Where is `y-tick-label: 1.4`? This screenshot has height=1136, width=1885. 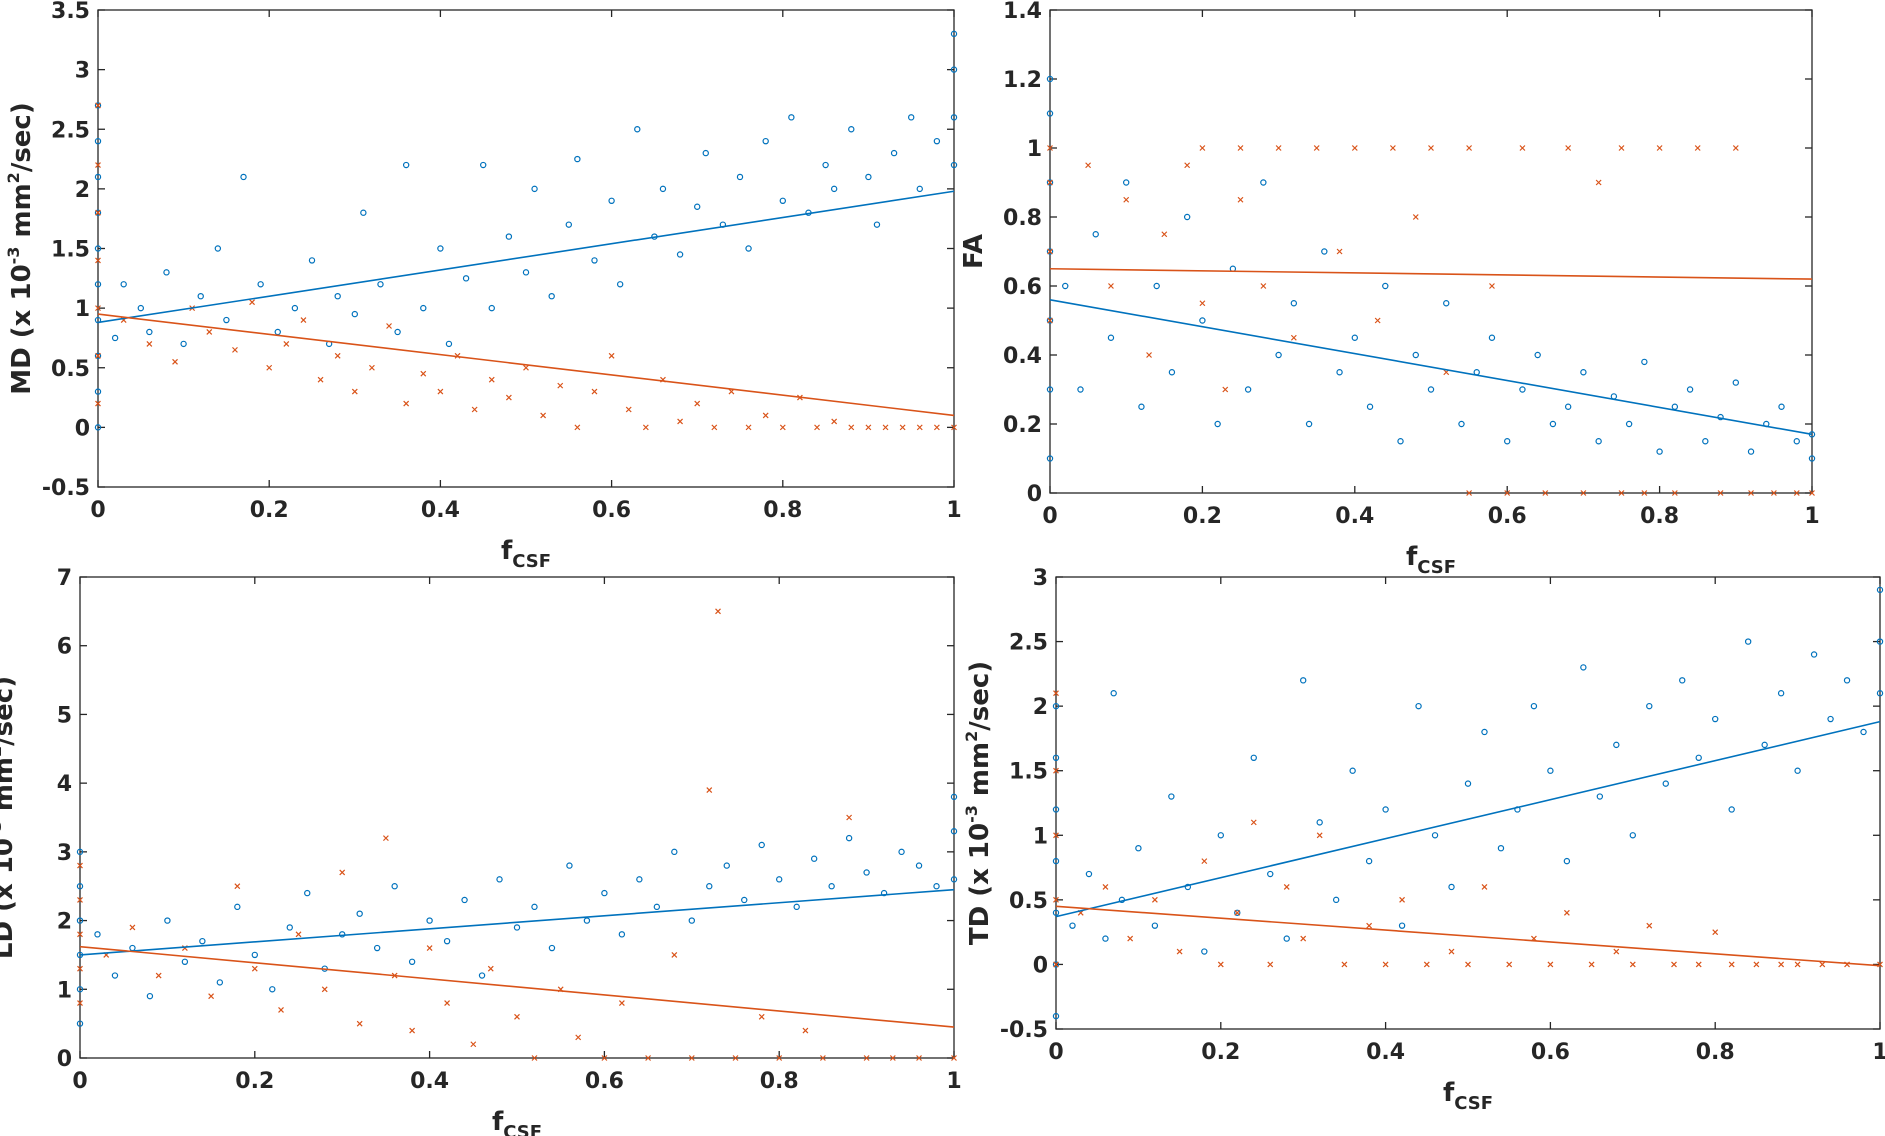 y-tick-label: 1.4 is located at coordinates (1022, 12).